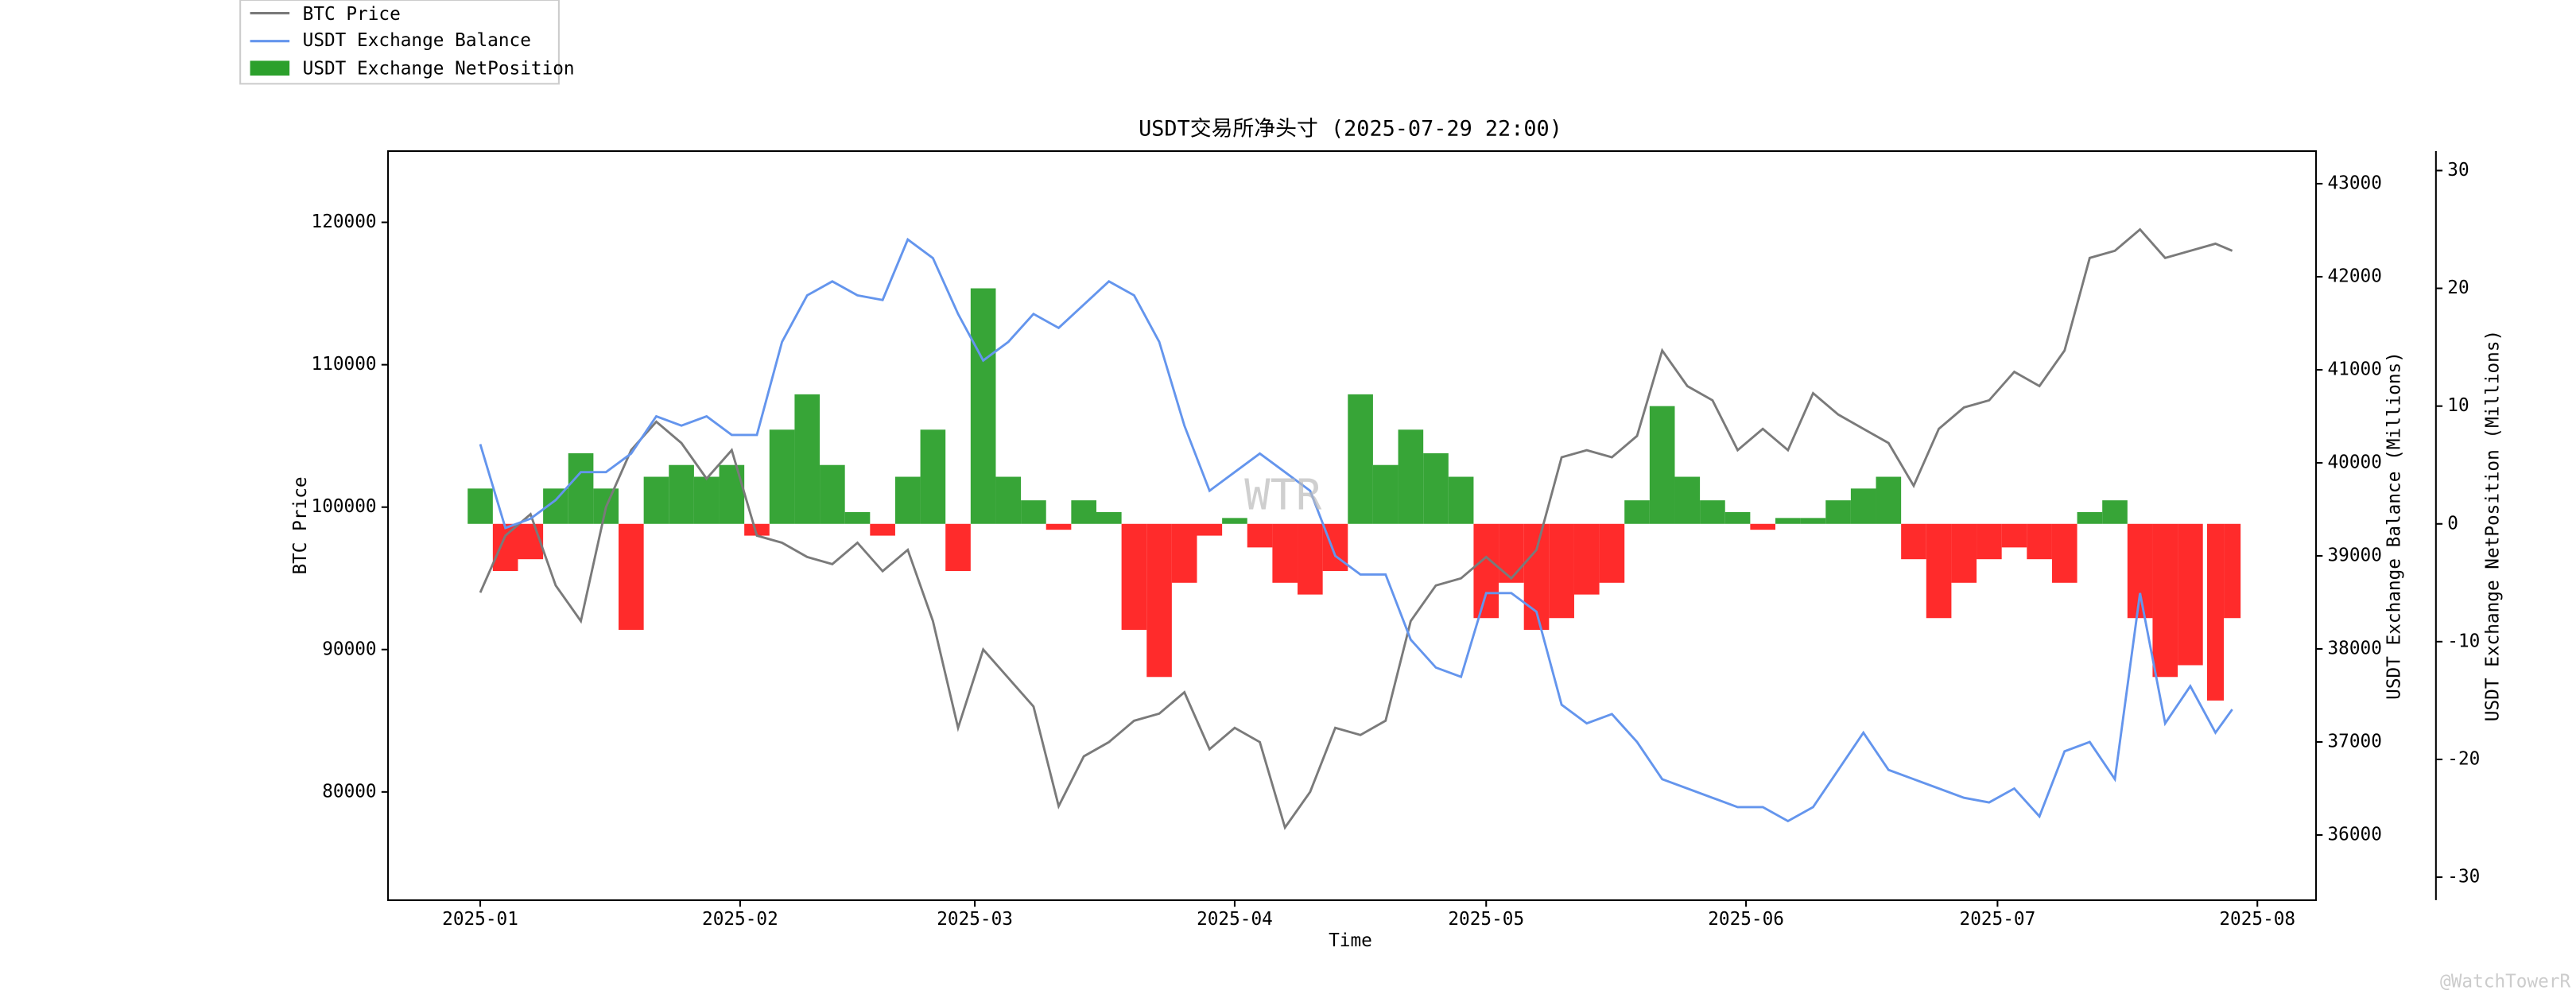  Describe the element at coordinates (1350, 129) in the screenshot. I see `chart-title: USDT交易所净头寸 (2025-07-29 22:00)` at that location.